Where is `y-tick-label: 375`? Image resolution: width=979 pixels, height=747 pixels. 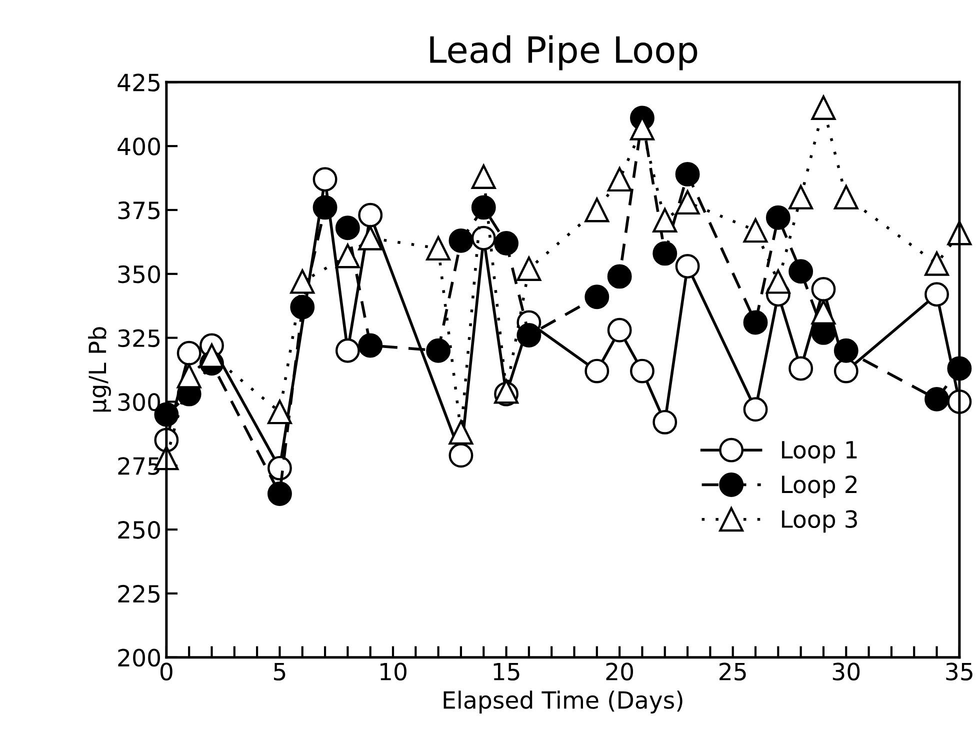 y-tick-label: 375 is located at coordinates (139, 210).